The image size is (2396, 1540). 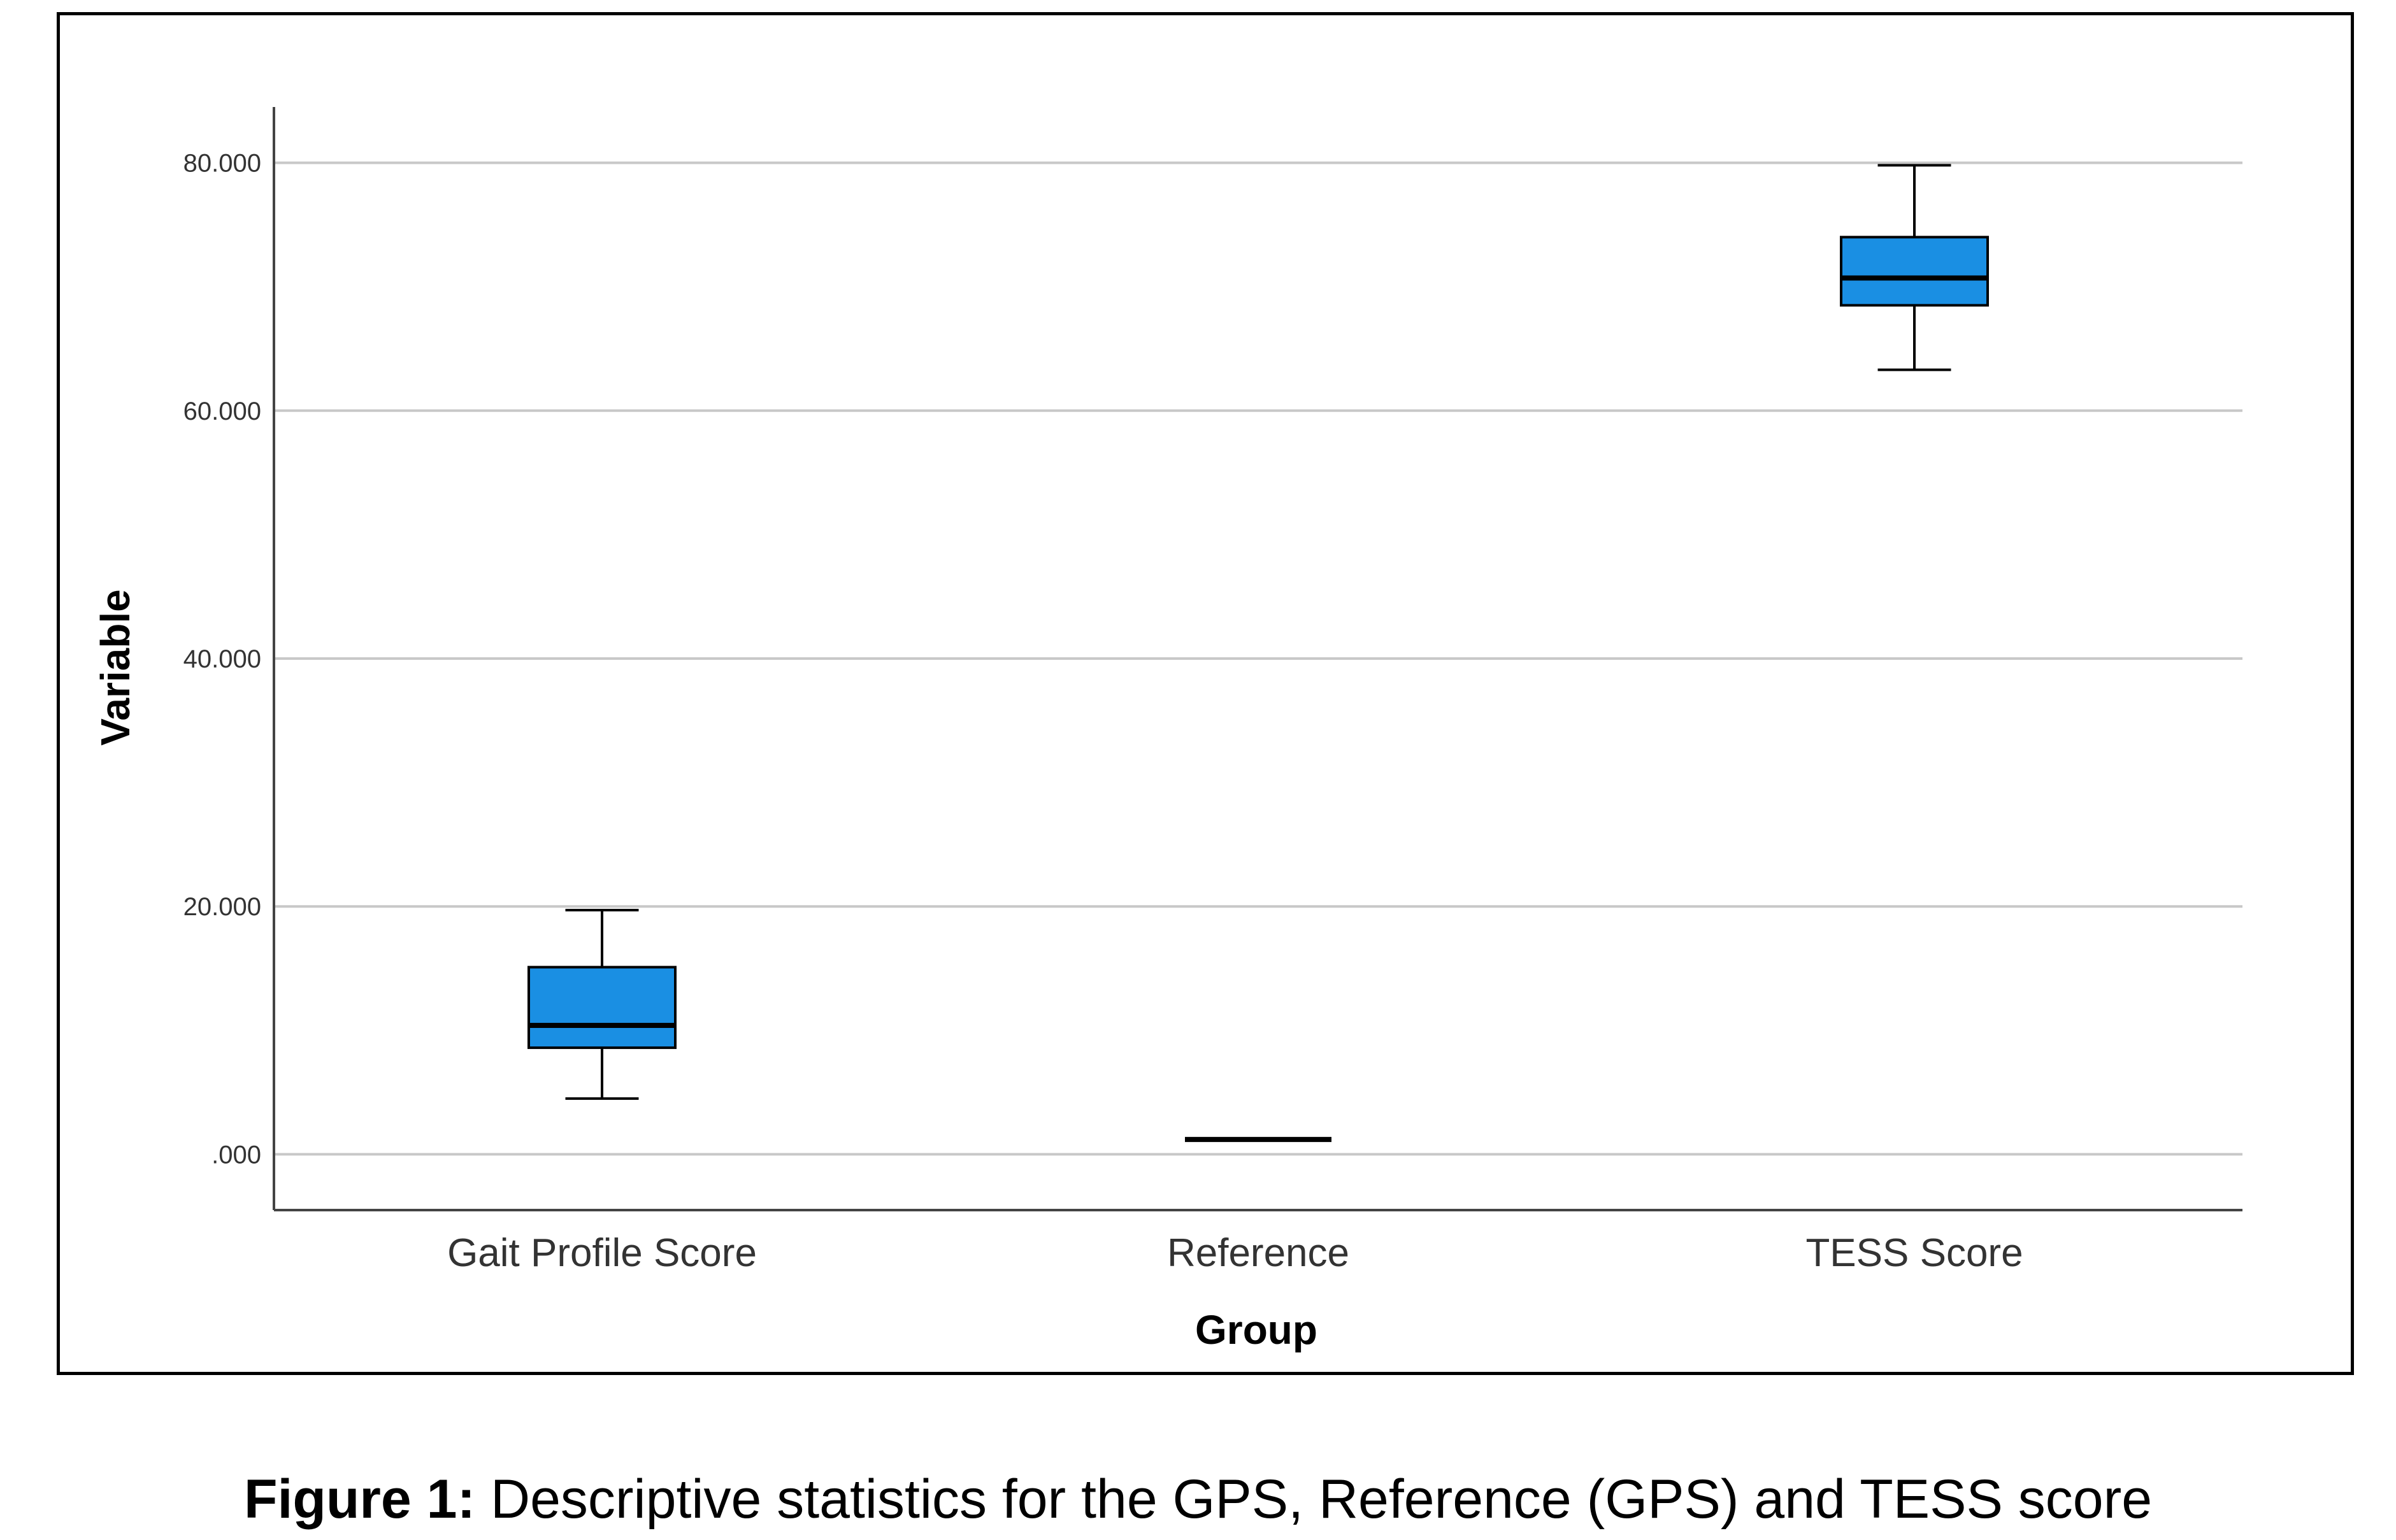 I want to click on y-tick-labels: .000 20.000 40.000 60.000 80.000, so click(x=222, y=659).